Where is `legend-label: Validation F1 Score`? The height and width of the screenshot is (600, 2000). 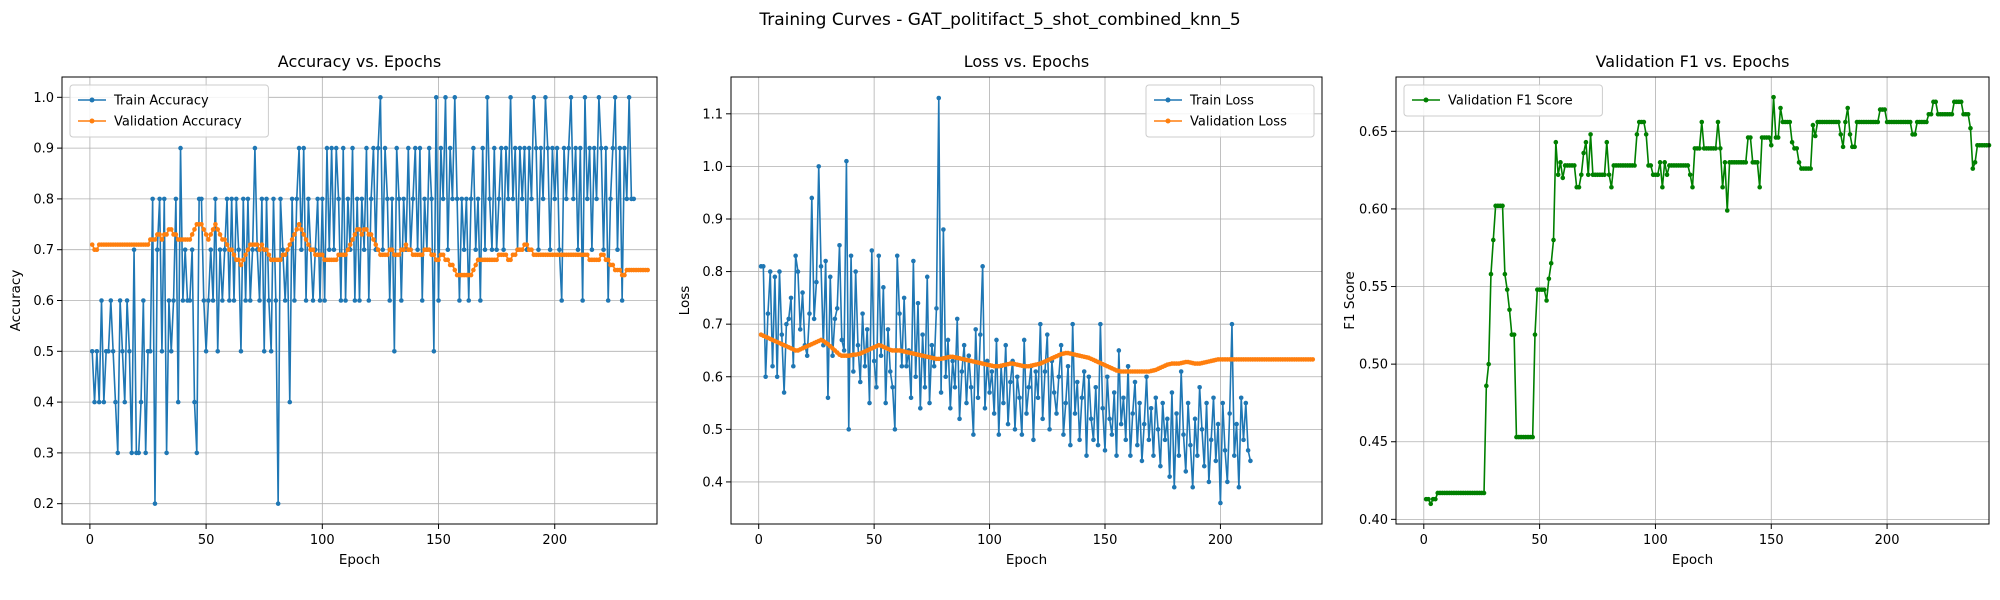 legend-label: Validation F1 Score is located at coordinates (1510, 101).